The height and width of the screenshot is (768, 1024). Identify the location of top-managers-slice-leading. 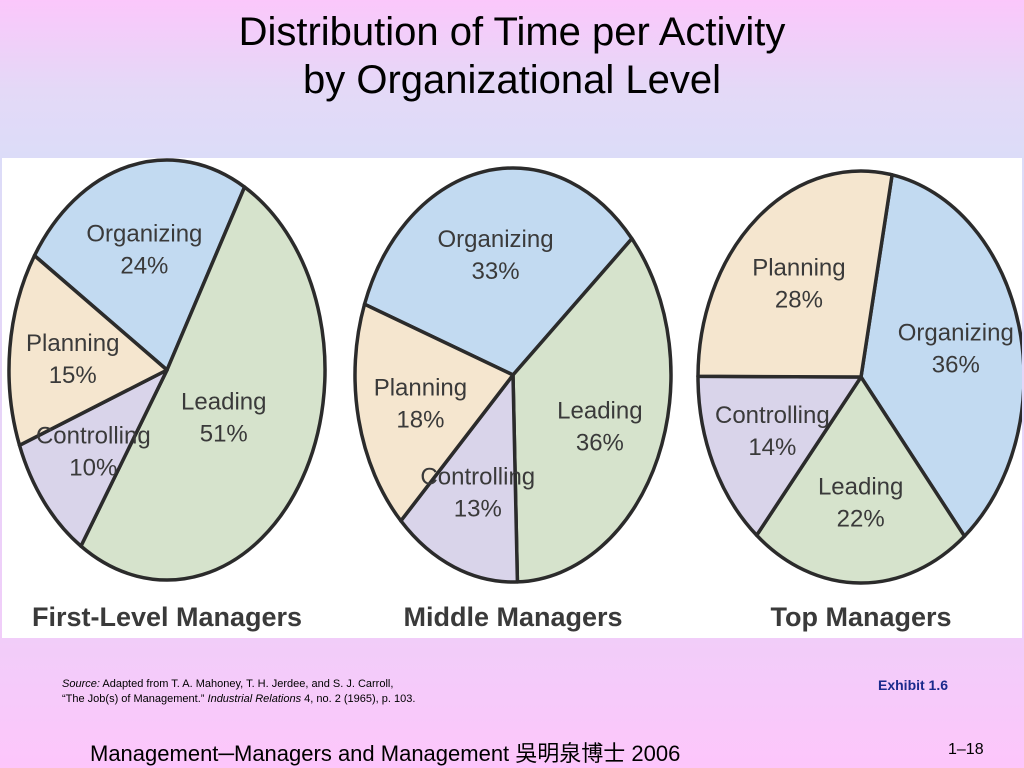
(860, 480).